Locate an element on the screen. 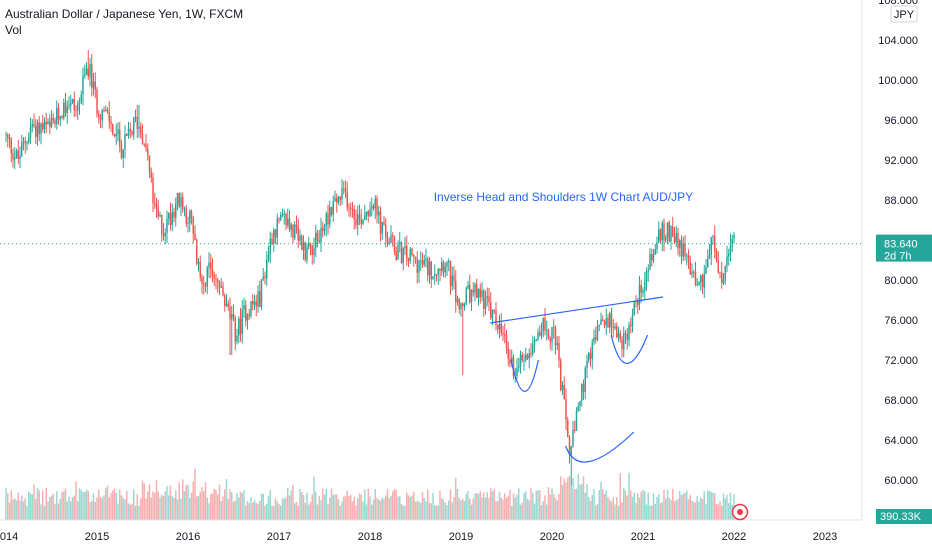 The width and height of the screenshot is (932, 550). neckline-trendline is located at coordinates (577, 310).